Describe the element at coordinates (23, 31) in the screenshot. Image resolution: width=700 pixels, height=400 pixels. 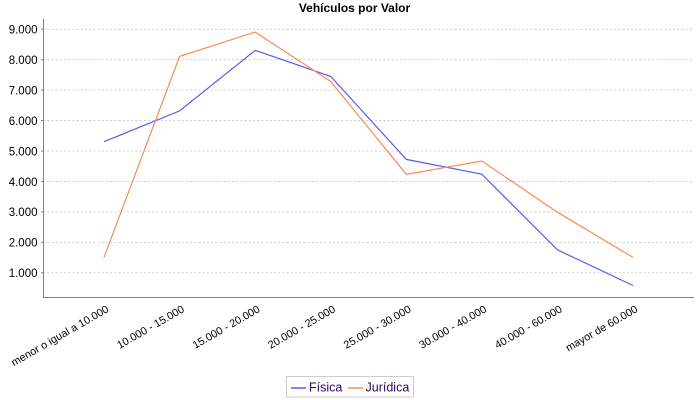
I see `svg-text: 9.000` at that location.